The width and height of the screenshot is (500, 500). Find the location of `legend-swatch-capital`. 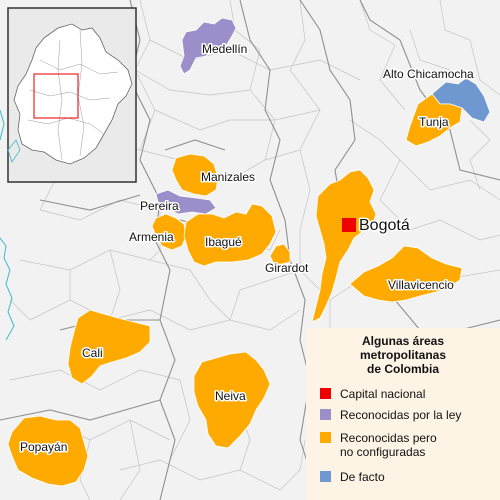

legend-swatch-capital is located at coordinates (325, 393).